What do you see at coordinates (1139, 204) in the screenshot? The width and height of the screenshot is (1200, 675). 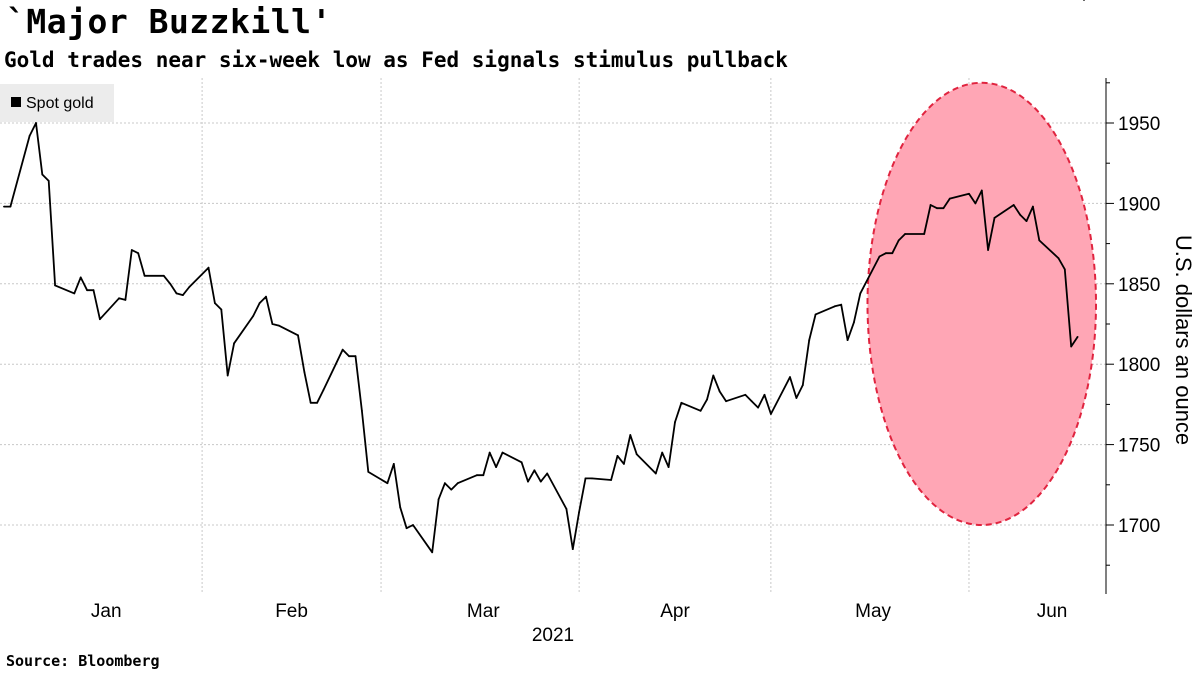 I see `y-tick-label: 1900` at bounding box center [1139, 204].